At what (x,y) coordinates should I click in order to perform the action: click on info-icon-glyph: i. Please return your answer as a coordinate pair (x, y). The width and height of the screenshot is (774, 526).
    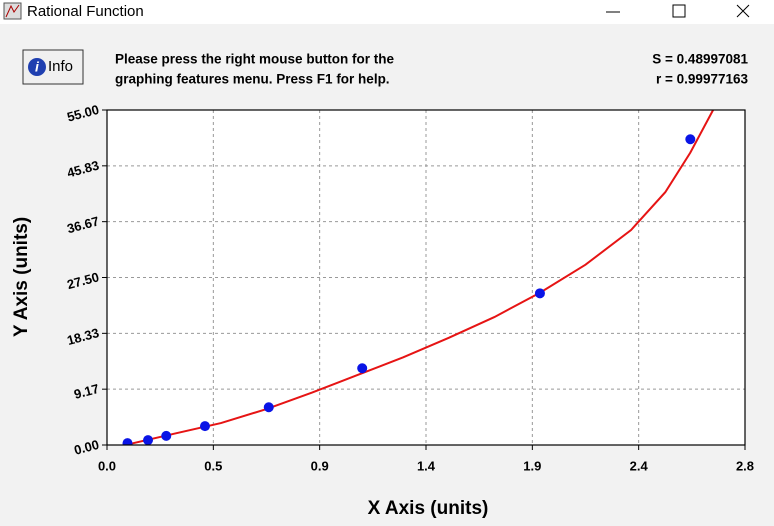
    Looking at the image, I should click on (37, 67).